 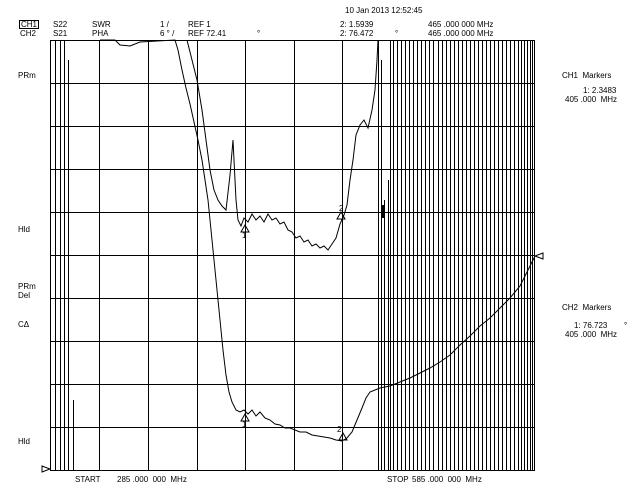 What do you see at coordinates (100, 33) in the screenshot?
I see `ch2-format: PHA` at bounding box center [100, 33].